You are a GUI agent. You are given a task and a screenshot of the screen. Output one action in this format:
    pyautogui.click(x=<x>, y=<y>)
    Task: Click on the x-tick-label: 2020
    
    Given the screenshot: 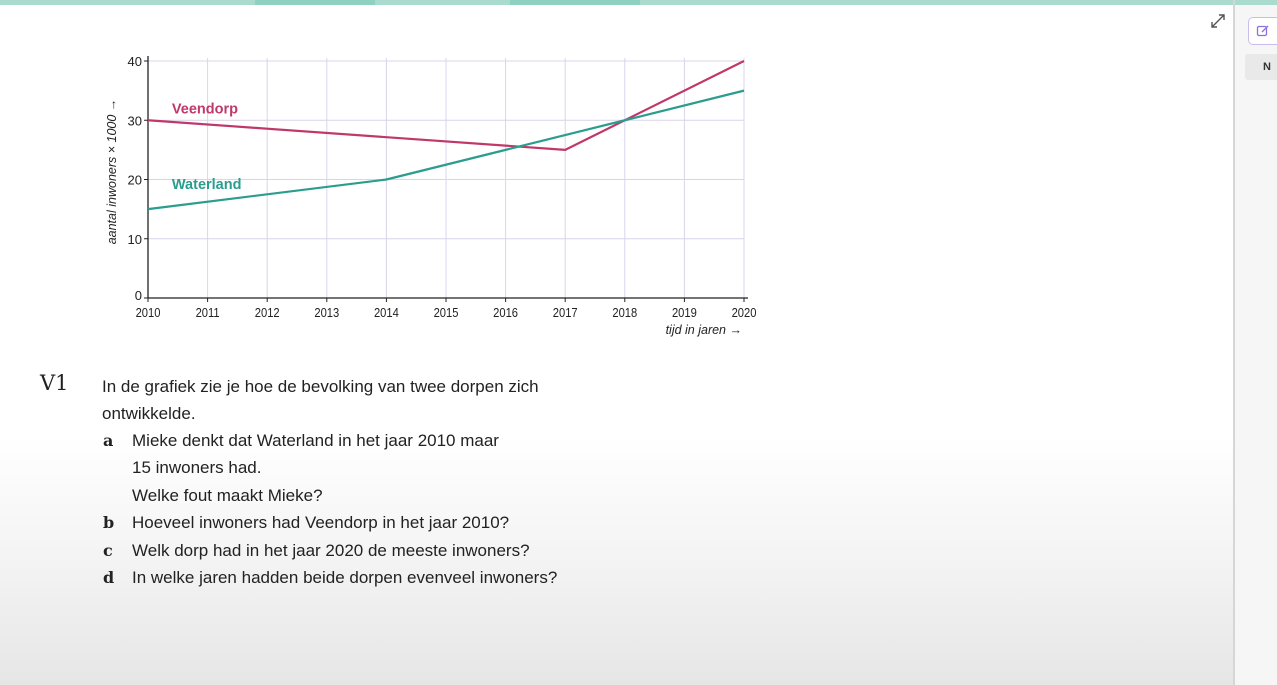 What is the action you would take?
    pyautogui.click(x=744, y=312)
    